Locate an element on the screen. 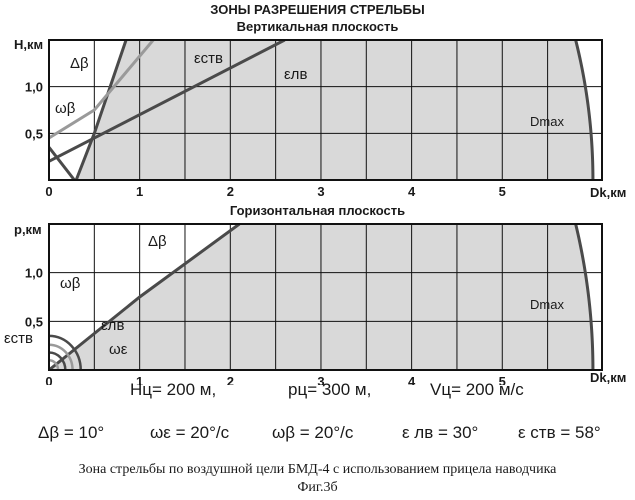 The width and height of the screenshot is (635, 500). param-estv: ε ств = 58° is located at coordinates (559, 433).